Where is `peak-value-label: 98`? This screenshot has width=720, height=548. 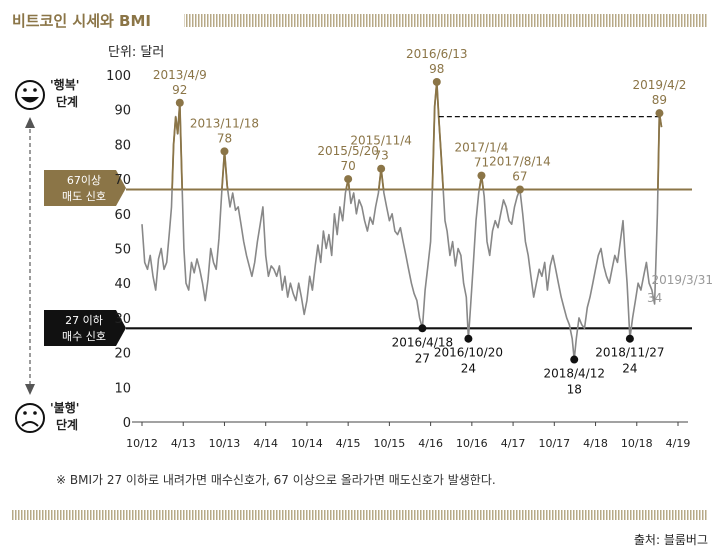 peak-value-label: 98 is located at coordinates (436, 69).